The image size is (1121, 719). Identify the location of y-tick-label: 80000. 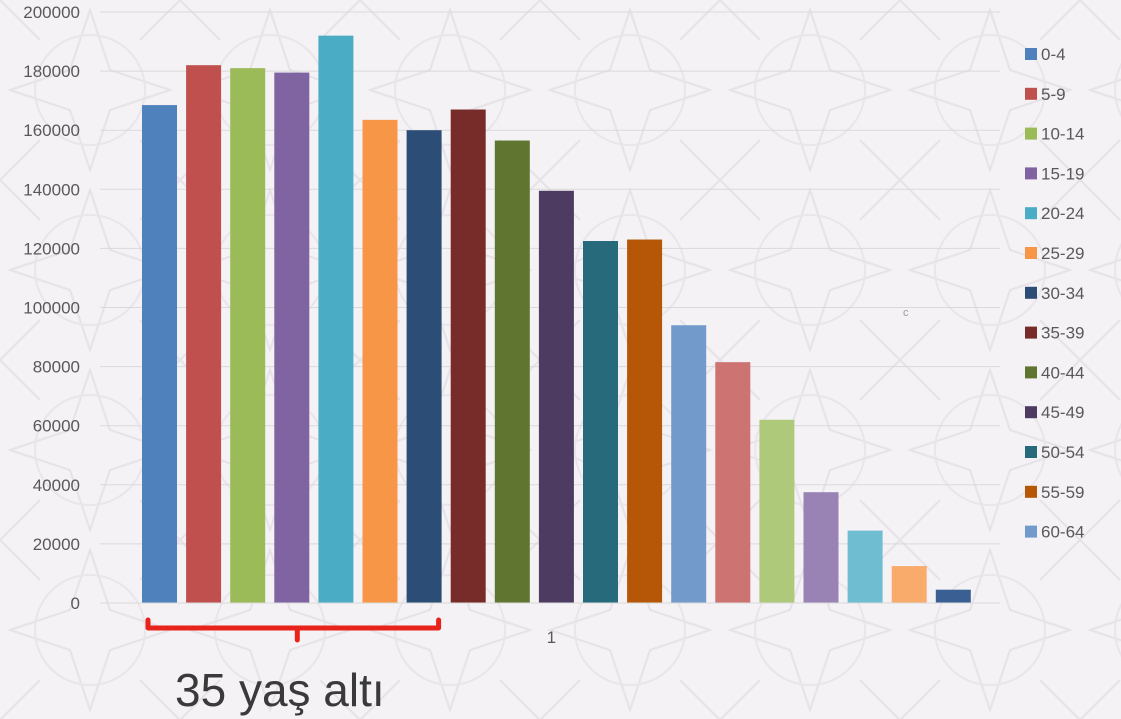
(56, 367).